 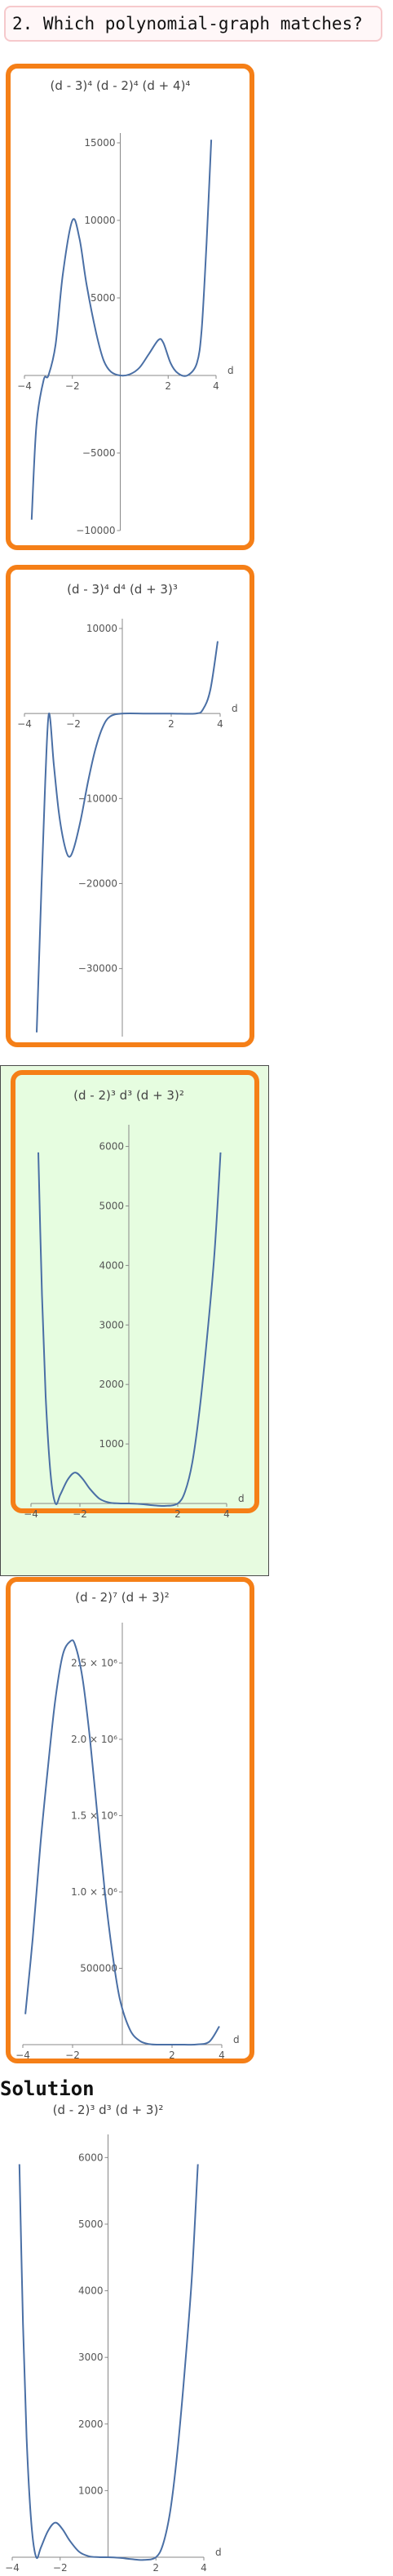 I want to click on y-tick-label: 2.0 × 10⁶, so click(x=94, y=1739).